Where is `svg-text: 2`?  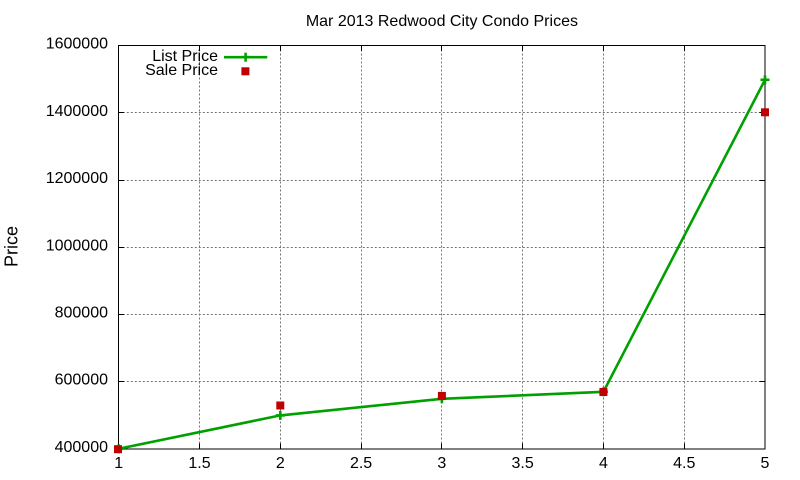 svg-text: 2 is located at coordinates (280, 463).